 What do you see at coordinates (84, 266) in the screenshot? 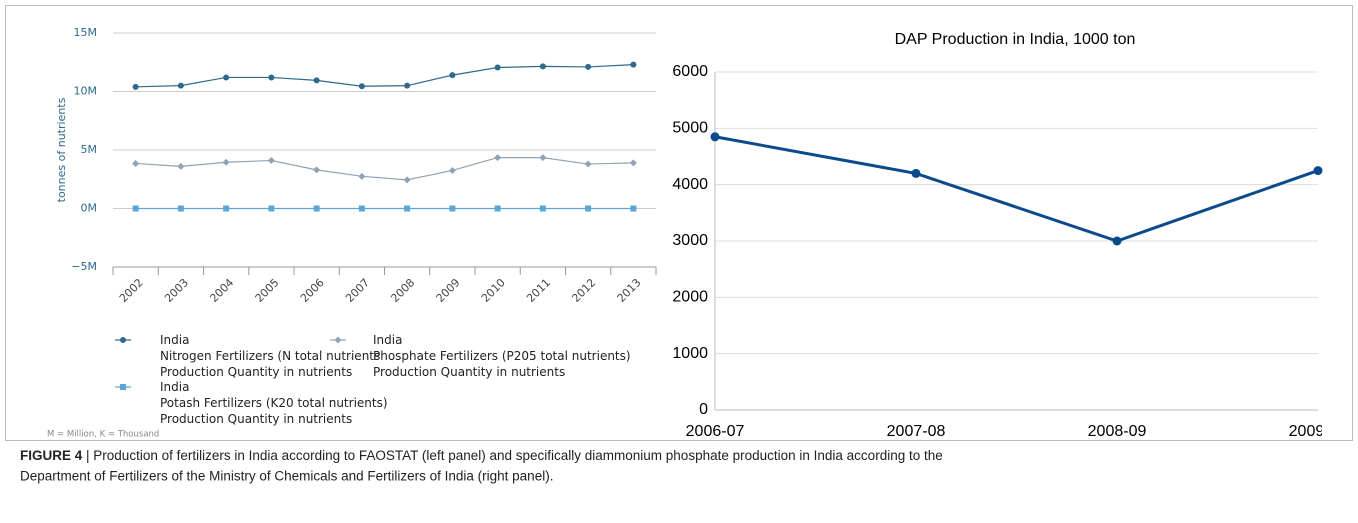
I see `y-tick-label: −5M` at bounding box center [84, 266].